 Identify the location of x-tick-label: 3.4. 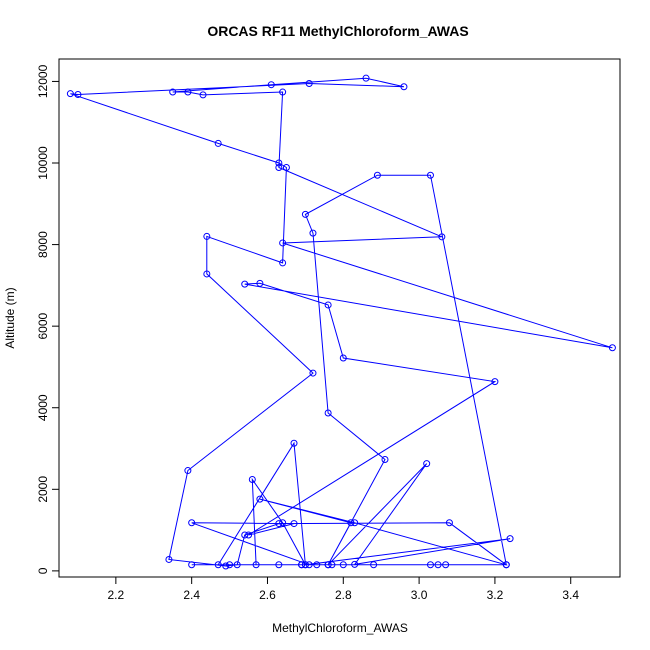
(570, 595).